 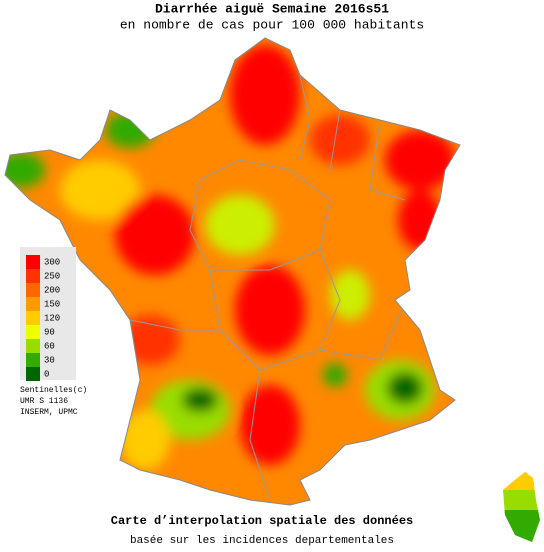 I want to click on legend-label: 200, so click(x=52, y=290).